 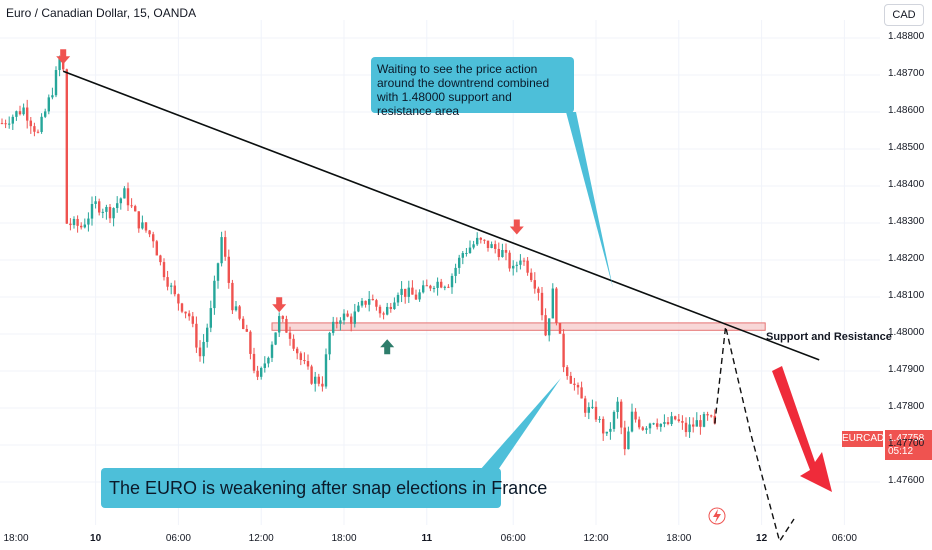 I want to click on price-tick-label: 1.47900, so click(x=906, y=369).